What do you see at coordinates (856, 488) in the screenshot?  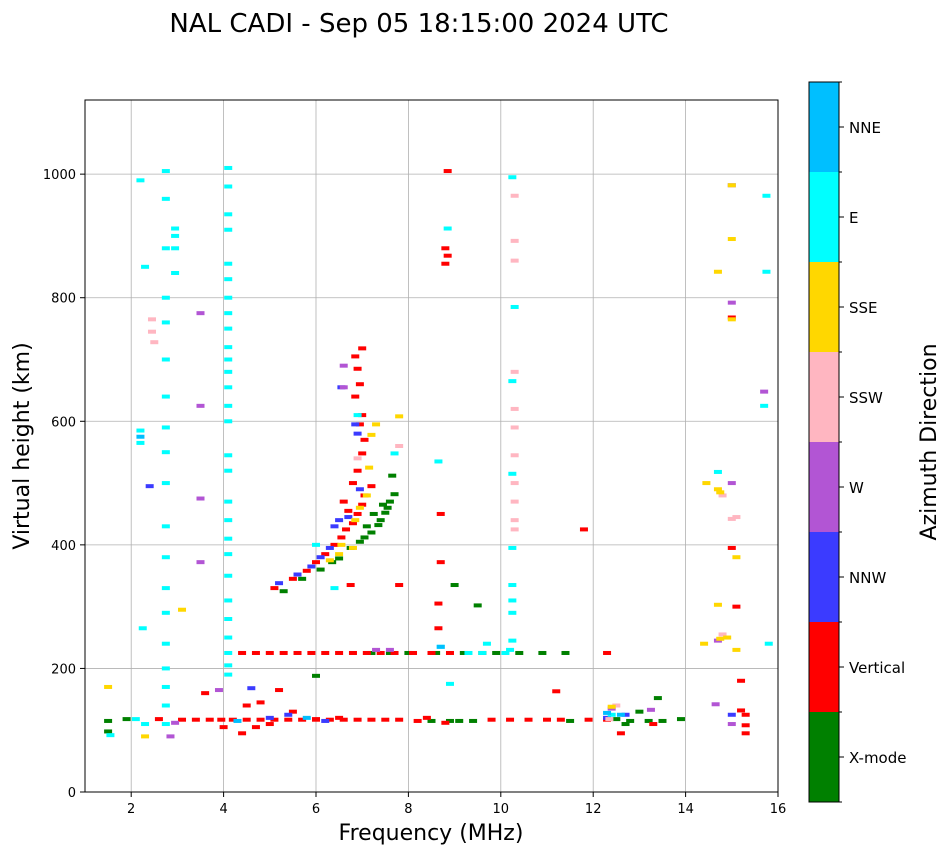 I see `colorbar-label: W` at bounding box center [856, 488].